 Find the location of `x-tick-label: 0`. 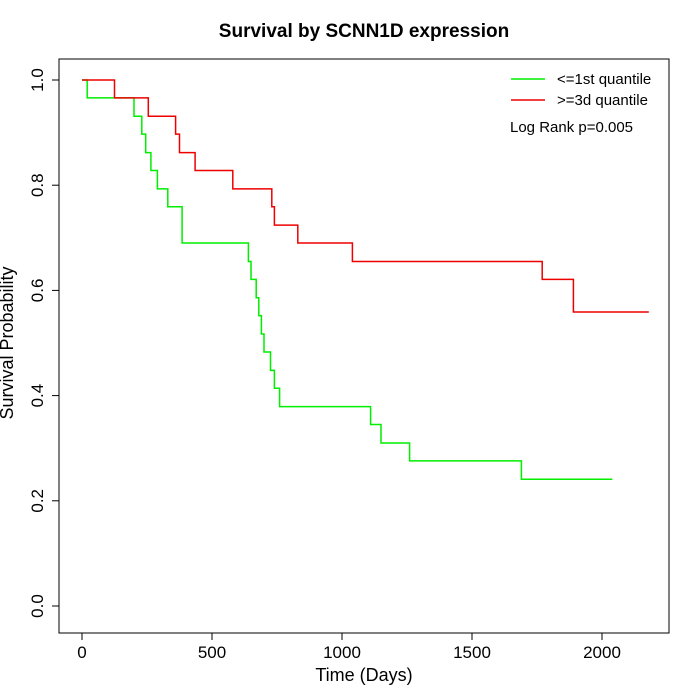

x-tick-label: 0 is located at coordinates (81, 652).